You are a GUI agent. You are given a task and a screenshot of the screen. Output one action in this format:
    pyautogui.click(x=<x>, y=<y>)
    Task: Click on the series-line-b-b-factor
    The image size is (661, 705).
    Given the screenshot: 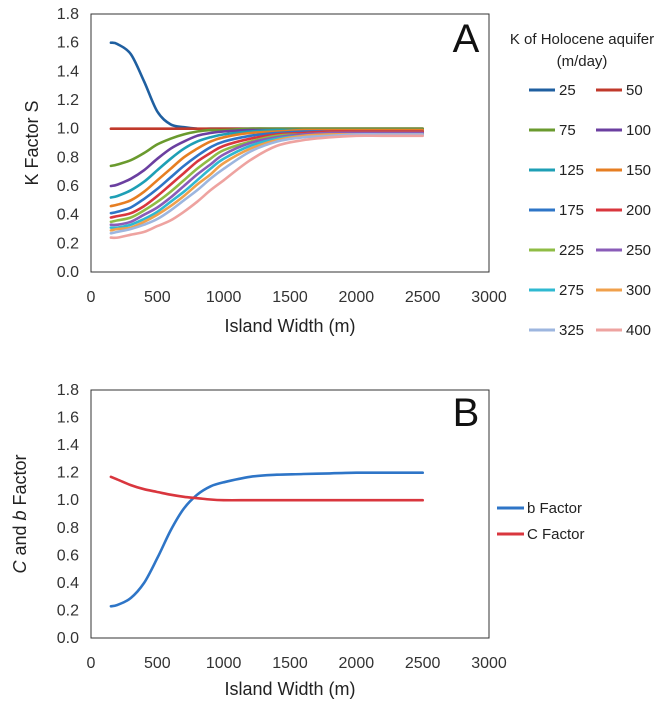 What is the action you would take?
    pyautogui.click(x=266, y=539)
    